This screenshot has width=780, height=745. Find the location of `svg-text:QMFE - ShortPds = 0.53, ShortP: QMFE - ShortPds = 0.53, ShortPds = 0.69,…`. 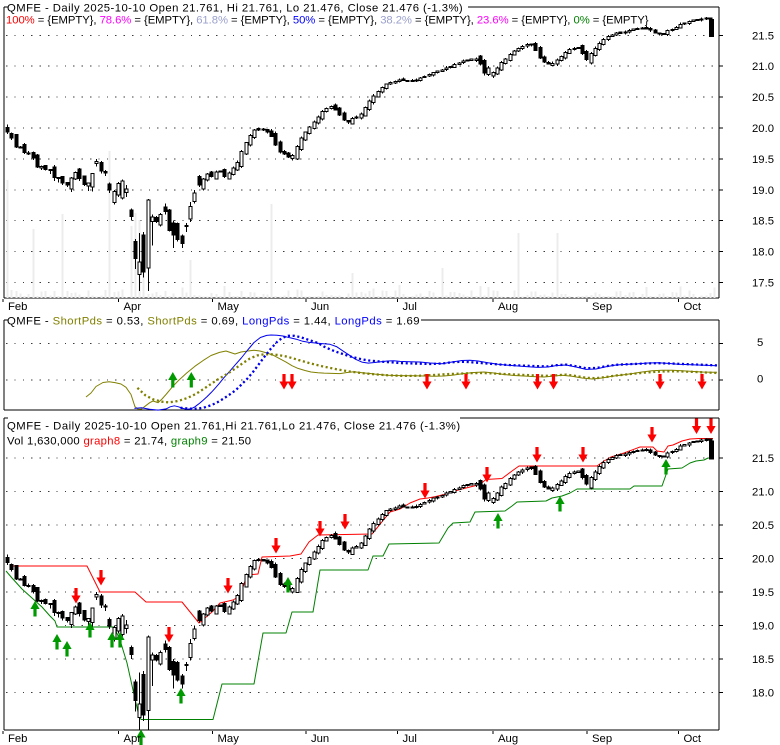

svg-text:QMFE - ShortPds = 0.53, ShortP: QMFE - ShortPds = 0.53, ShortPds = 0.69,… is located at coordinates (213, 322).